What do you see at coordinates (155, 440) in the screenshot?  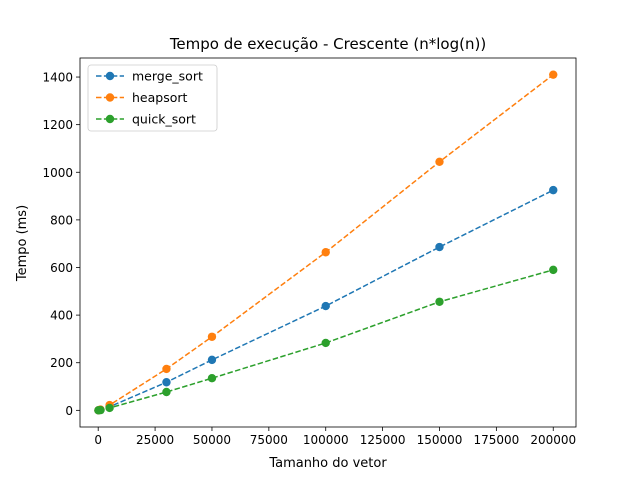 I see `x-tick-label: 25000` at bounding box center [155, 440].